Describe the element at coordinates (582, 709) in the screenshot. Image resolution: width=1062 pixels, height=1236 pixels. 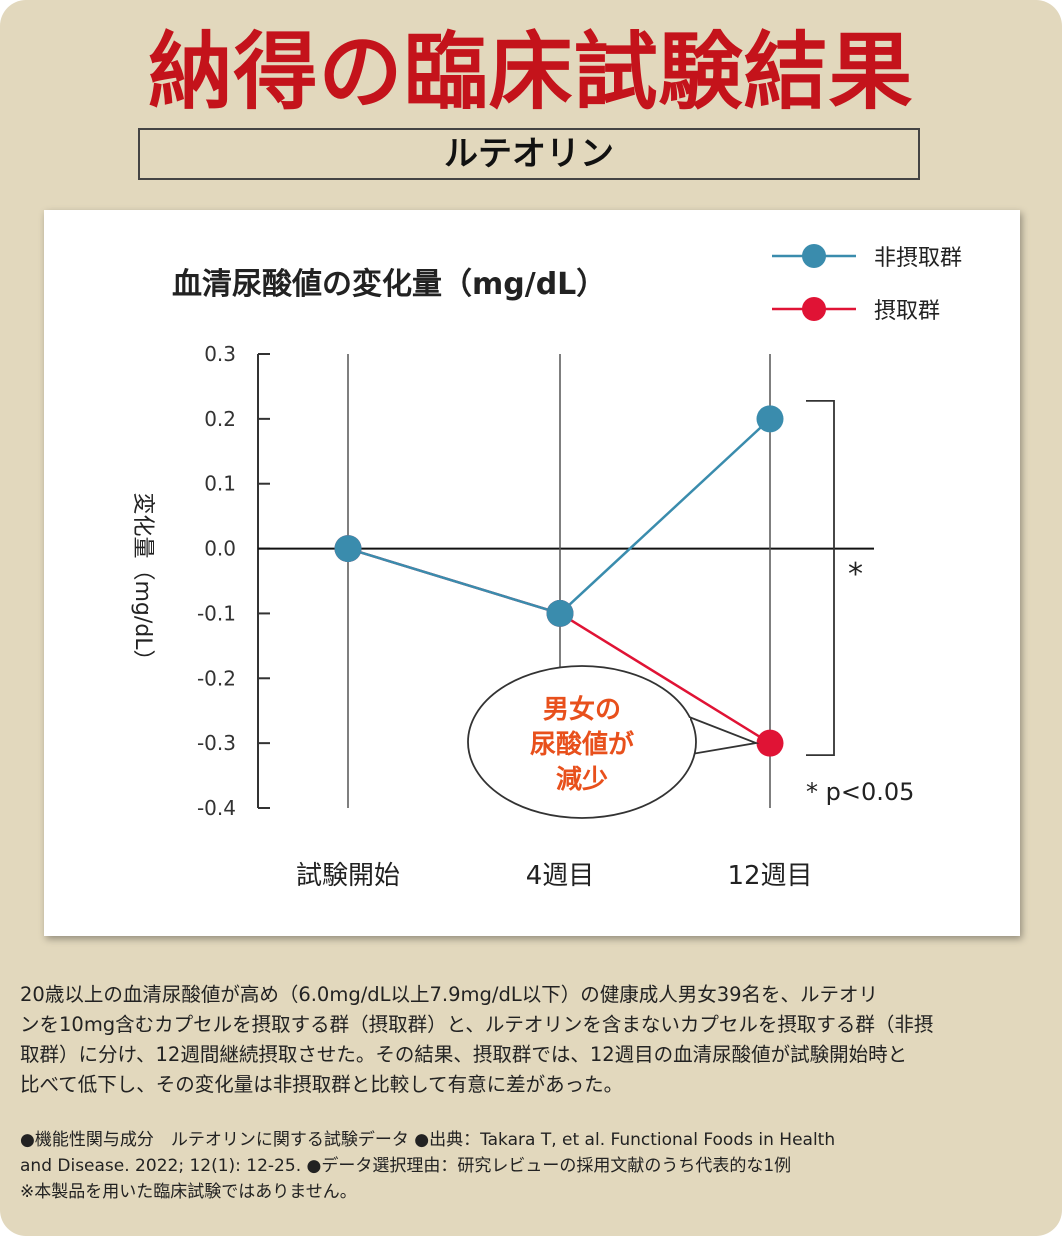
I see `callout-line-1: 男女の` at that location.